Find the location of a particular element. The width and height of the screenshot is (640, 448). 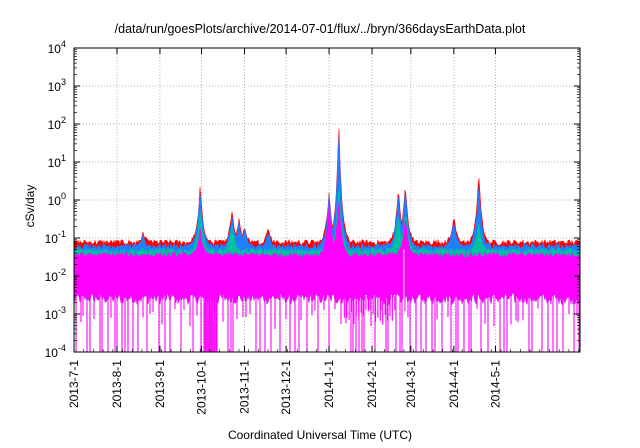

x-tick-label: 2013-10-1 is located at coordinates (202, 387).